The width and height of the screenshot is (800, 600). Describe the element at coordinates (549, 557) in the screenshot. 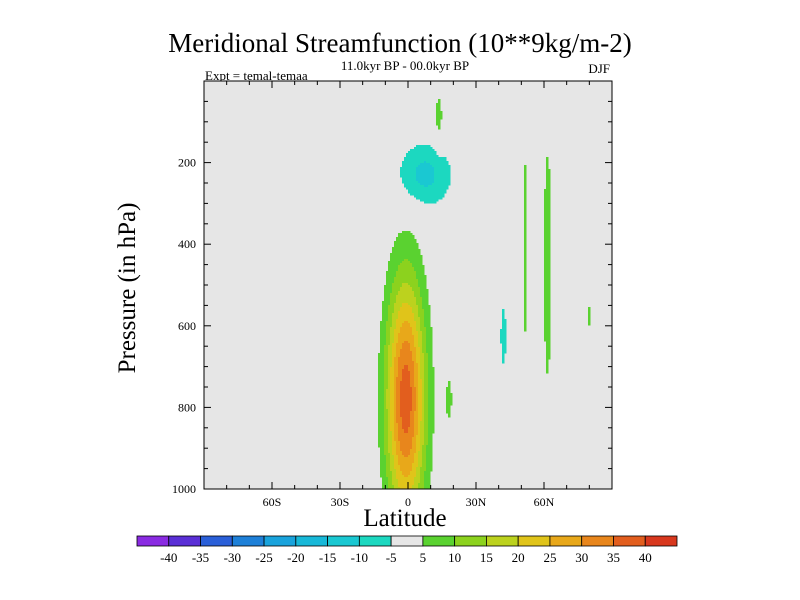

I see `colorbar-label: 25` at that location.